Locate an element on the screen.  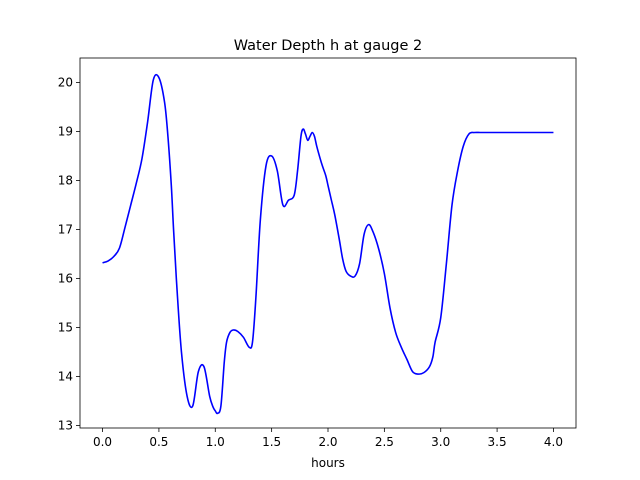
x-tick-label: 3.5 is located at coordinates (497, 442).